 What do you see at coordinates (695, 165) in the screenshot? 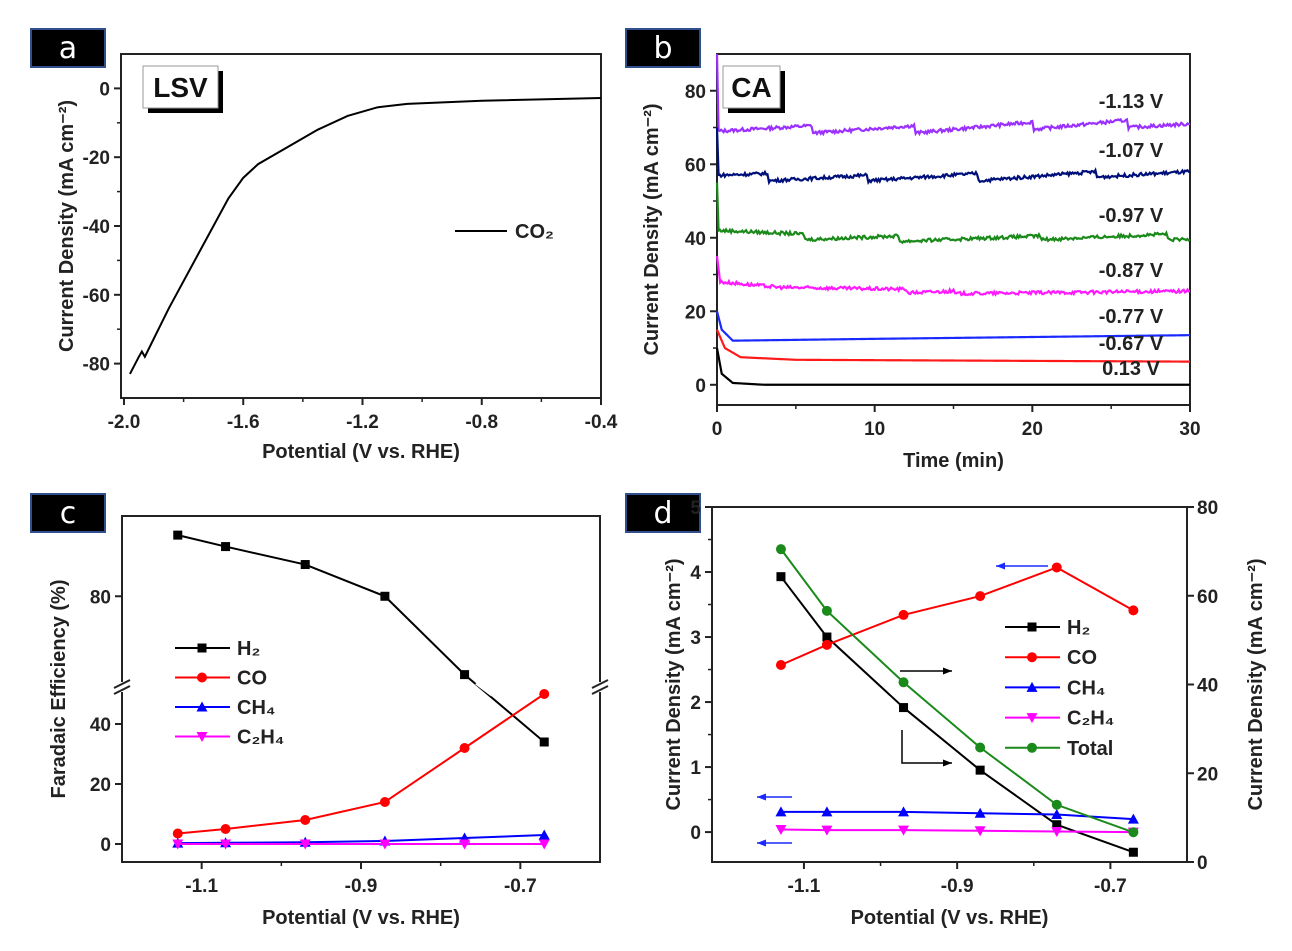
I see `y-tick-label-b: 60` at bounding box center [695, 165].